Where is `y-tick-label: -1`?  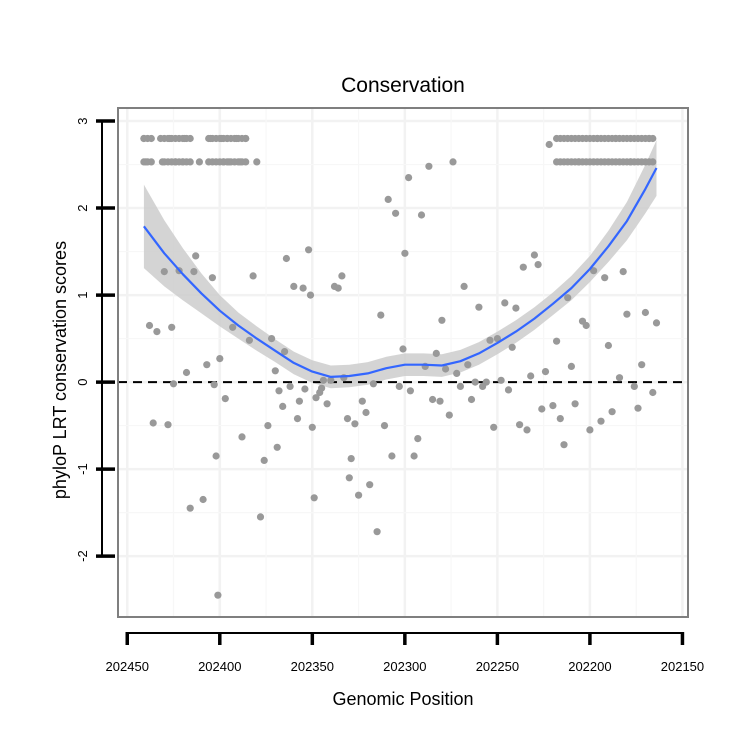
y-tick-label: -1 is located at coordinates (82, 469).